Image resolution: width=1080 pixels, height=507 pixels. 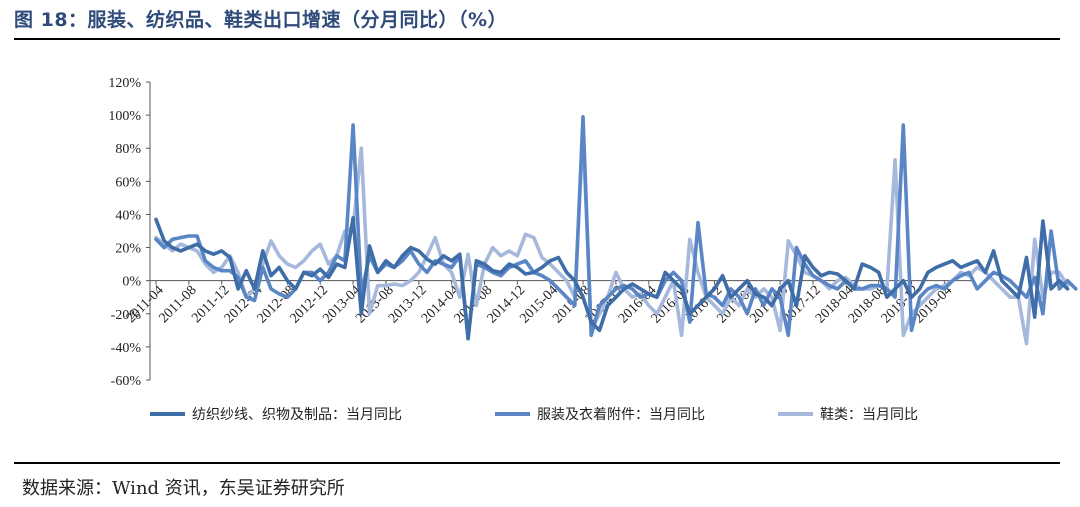 What do you see at coordinates (126, 381) in the screenshot?
I see `y-tick-label: -60%` at bounding box center [126, 381].